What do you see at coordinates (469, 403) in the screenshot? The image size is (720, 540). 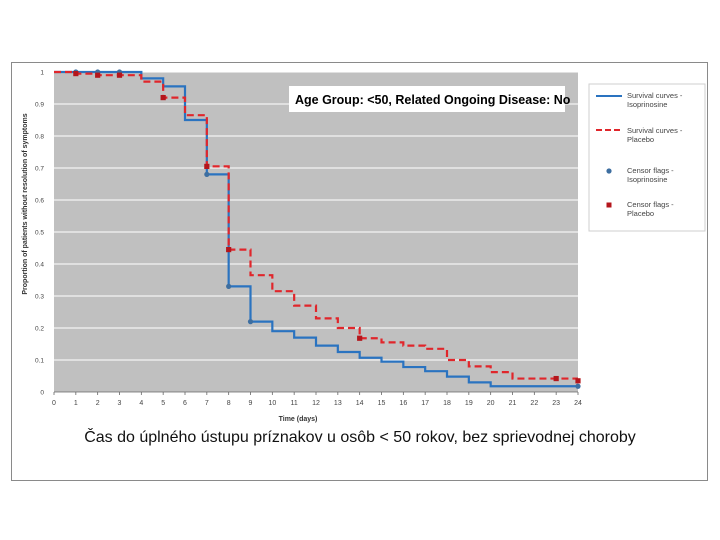 I see `x-tick-label: 19` at bounding box center [469, 403].